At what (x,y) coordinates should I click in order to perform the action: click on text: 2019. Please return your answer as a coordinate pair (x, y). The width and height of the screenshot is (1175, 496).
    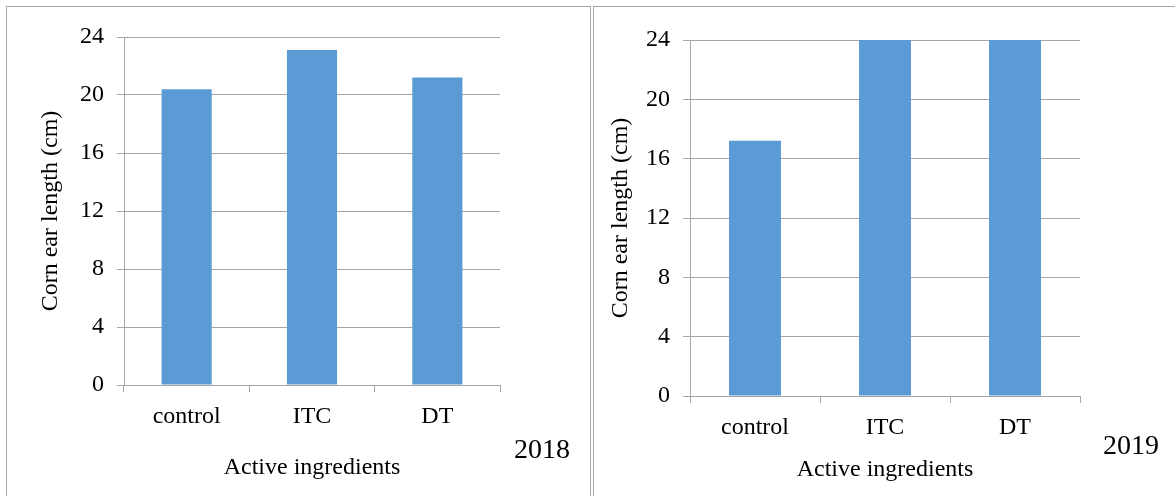
    Looking at the image, I should click on (1131, 445).